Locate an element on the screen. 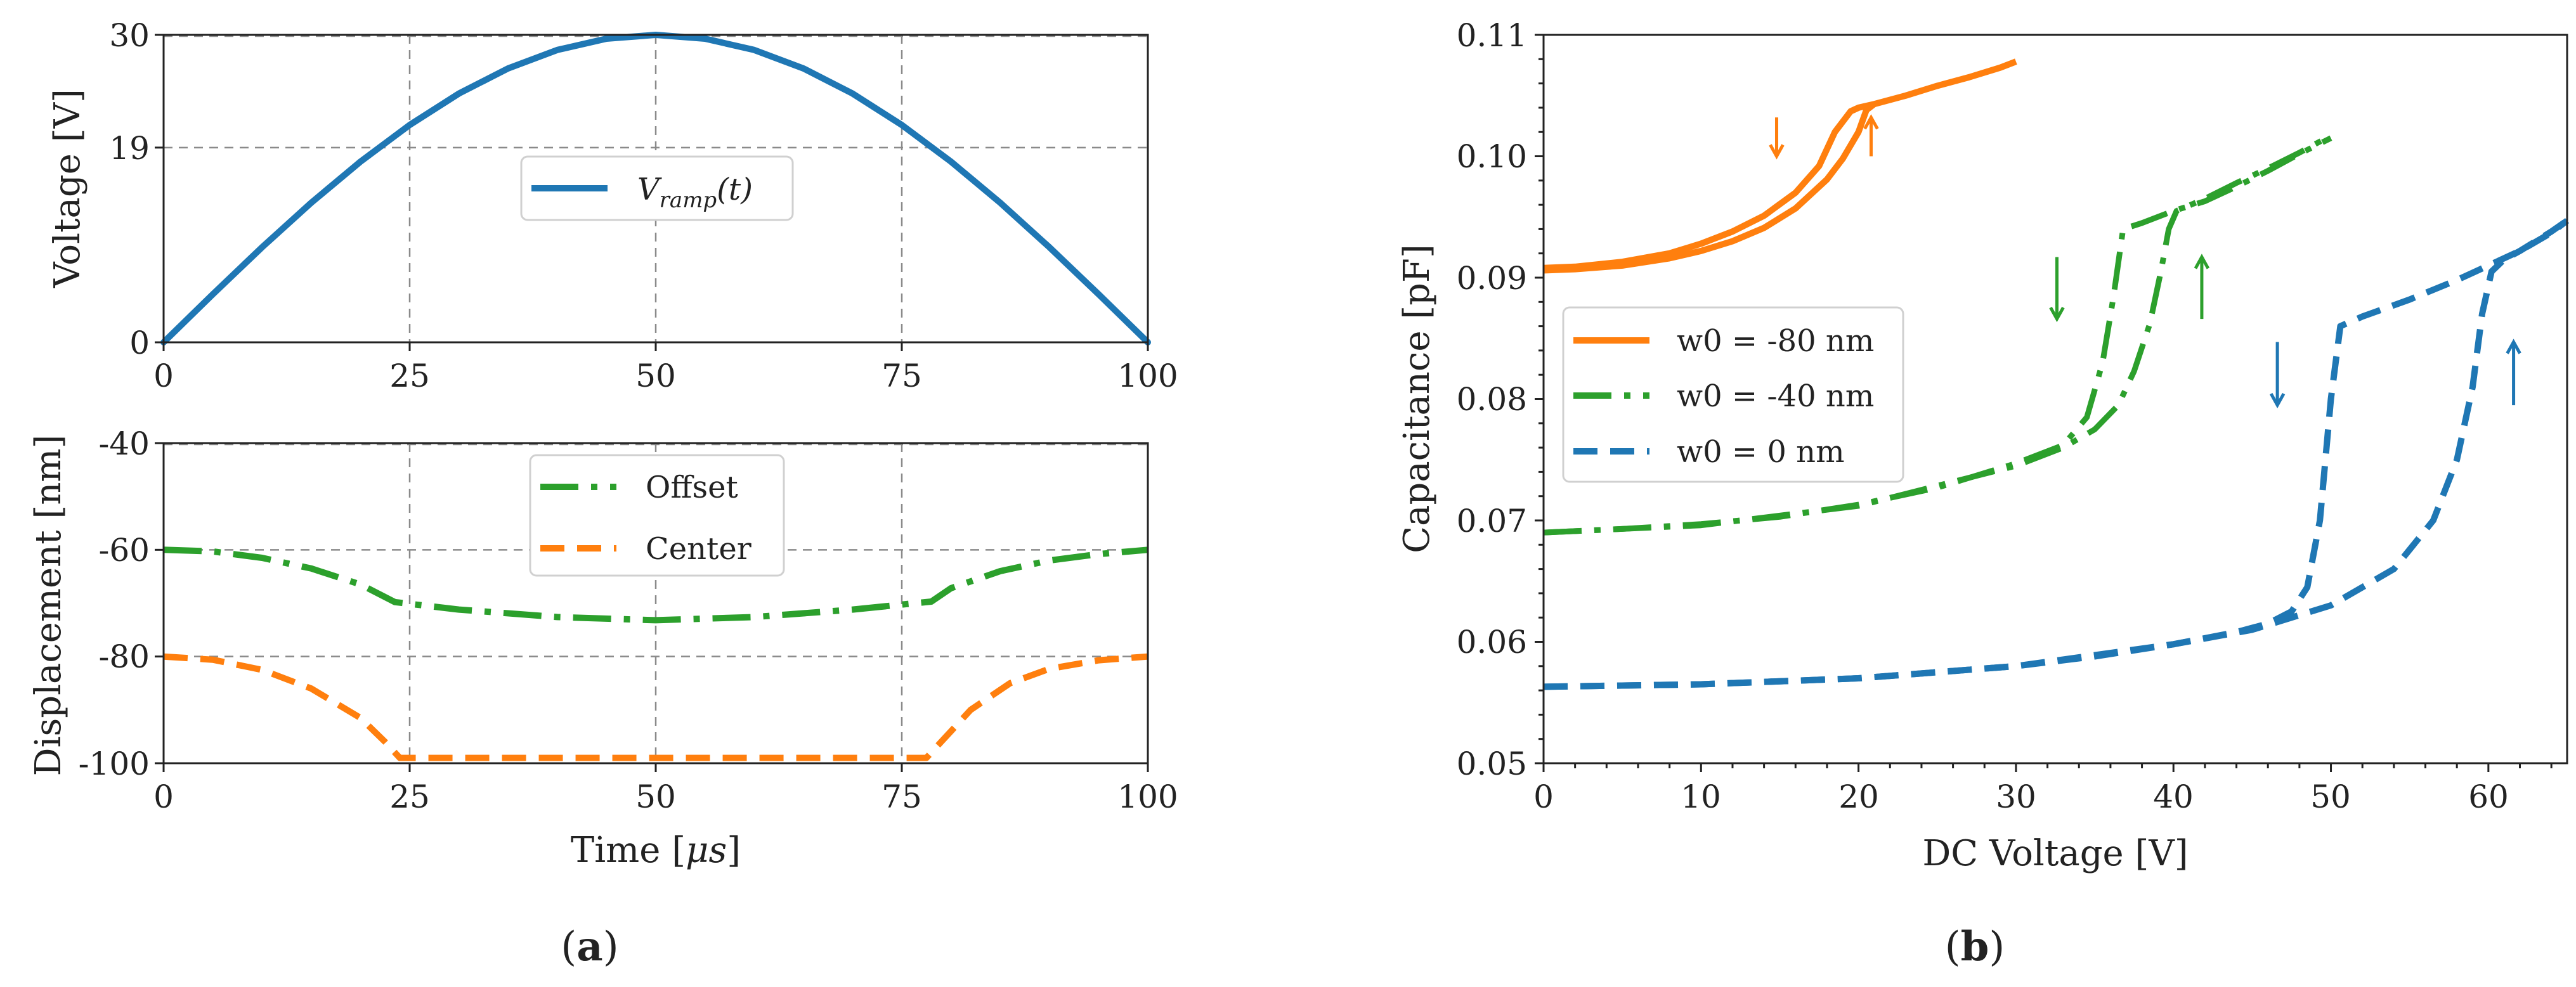 This screenshot has width=2576, height=987. legend-label-w0-0: w0 = 0 nm is located at coordinates (1761, 452).